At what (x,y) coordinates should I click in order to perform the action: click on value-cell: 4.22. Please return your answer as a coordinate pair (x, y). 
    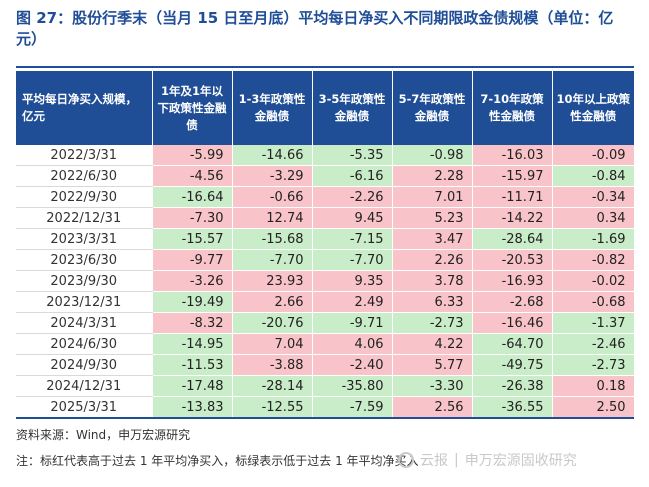
    Looking at the image, I should click on (432, 344).